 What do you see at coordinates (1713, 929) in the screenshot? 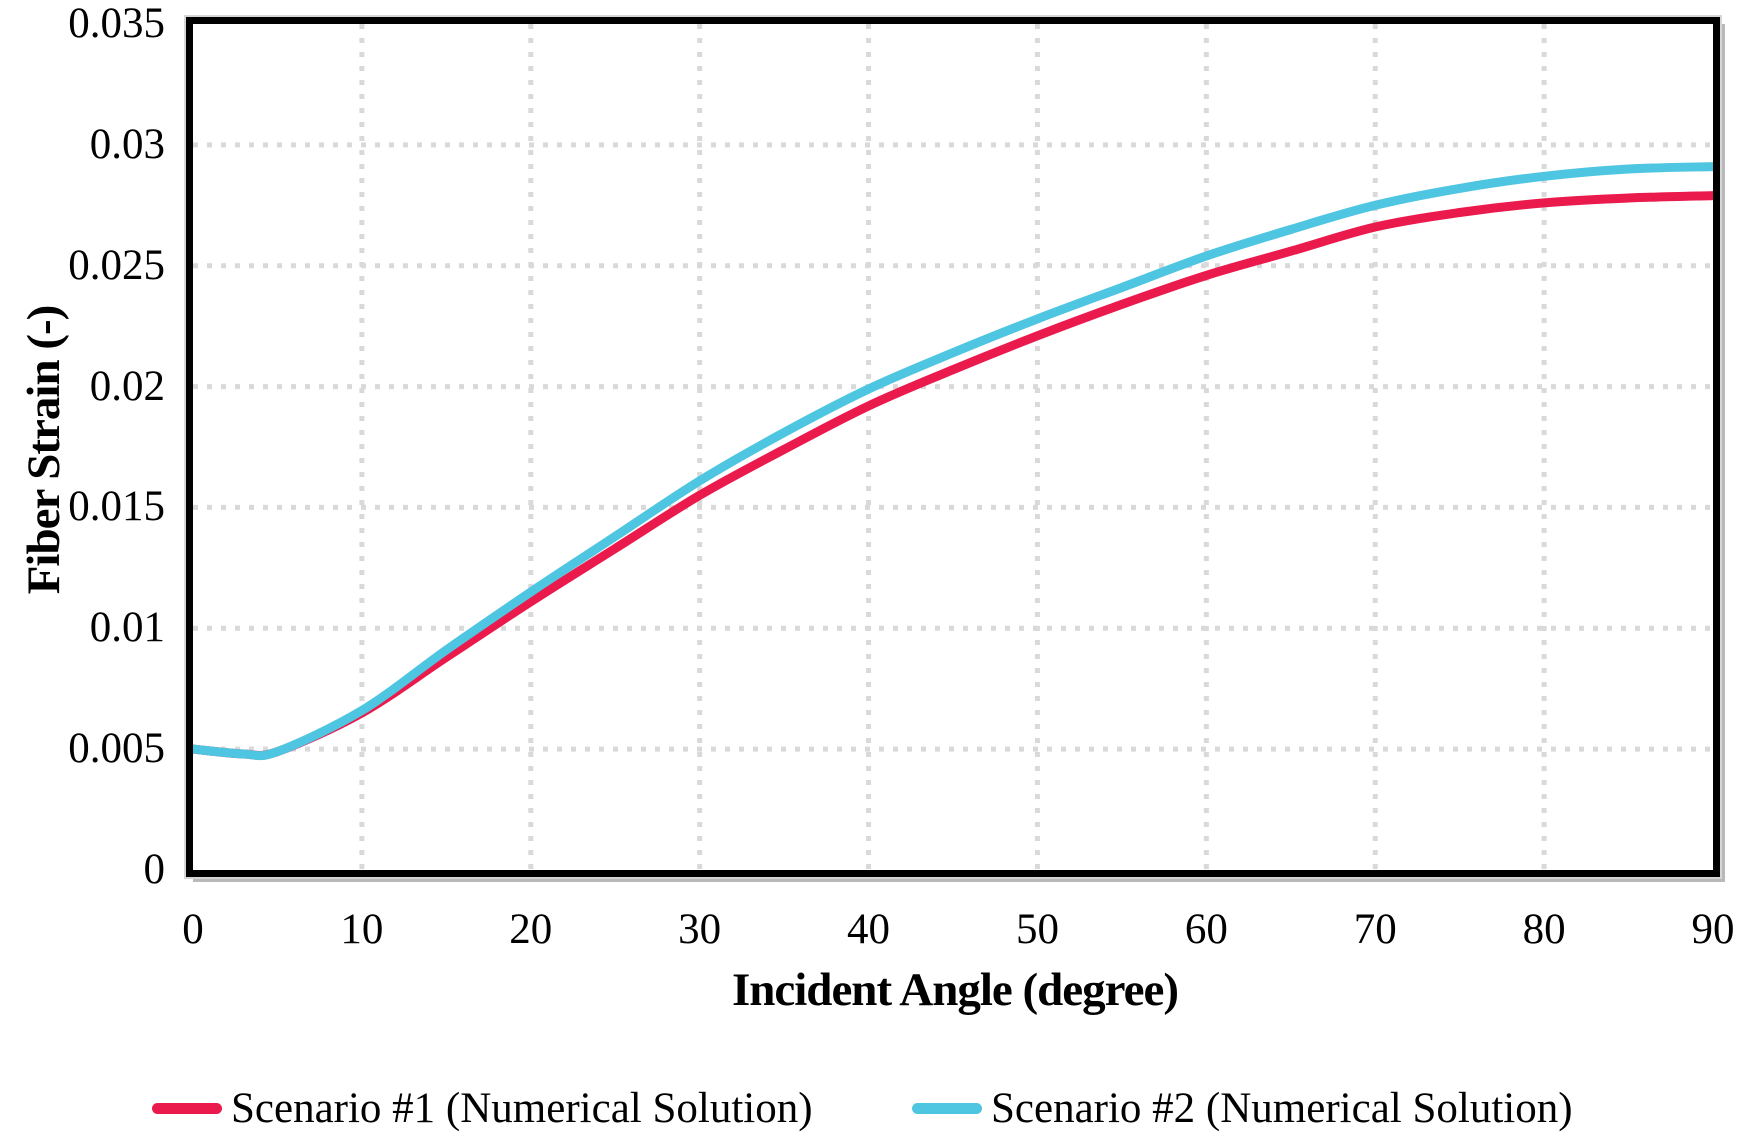
I see `x-tick-label: 90` at bounding box center [1713, 929].